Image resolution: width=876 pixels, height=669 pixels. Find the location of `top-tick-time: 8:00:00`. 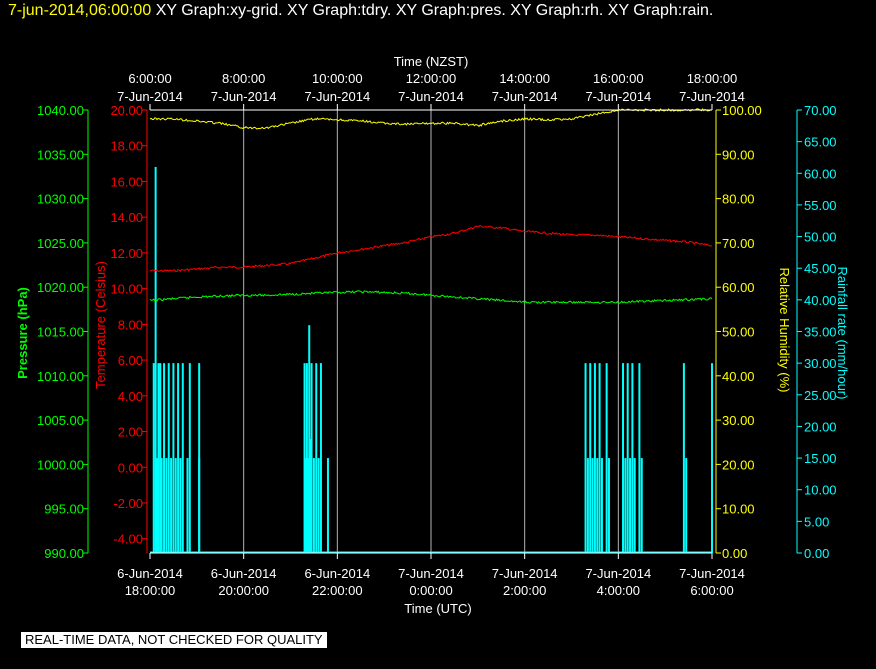

top-tick-time: 8:00:00 is located at coordinates (243, 78).